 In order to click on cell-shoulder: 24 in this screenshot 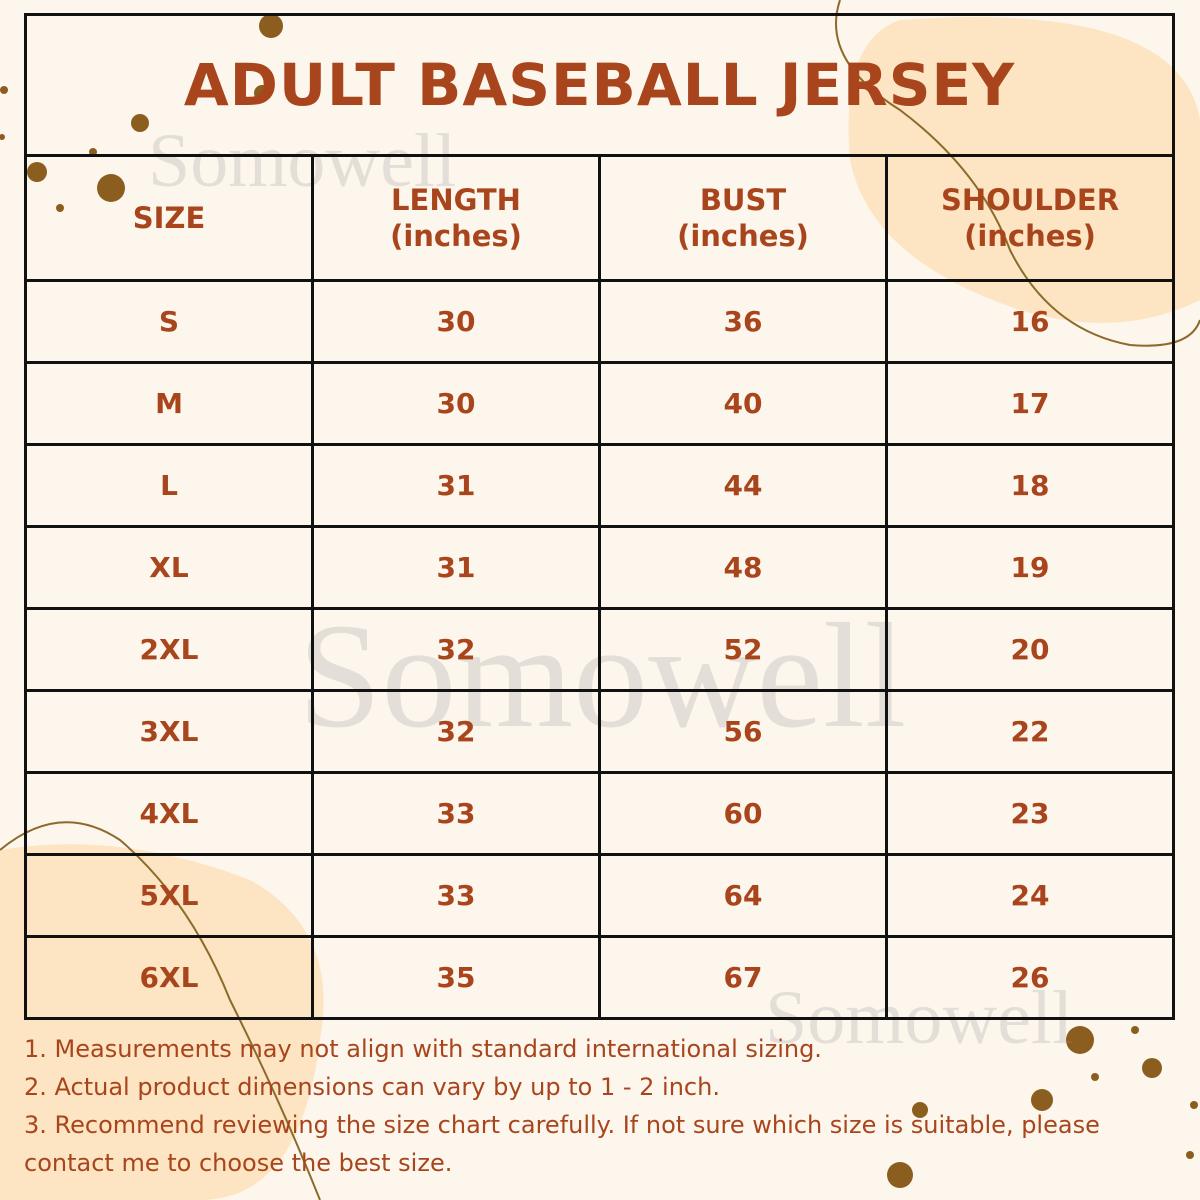, I will do `click(1030, 895)`.